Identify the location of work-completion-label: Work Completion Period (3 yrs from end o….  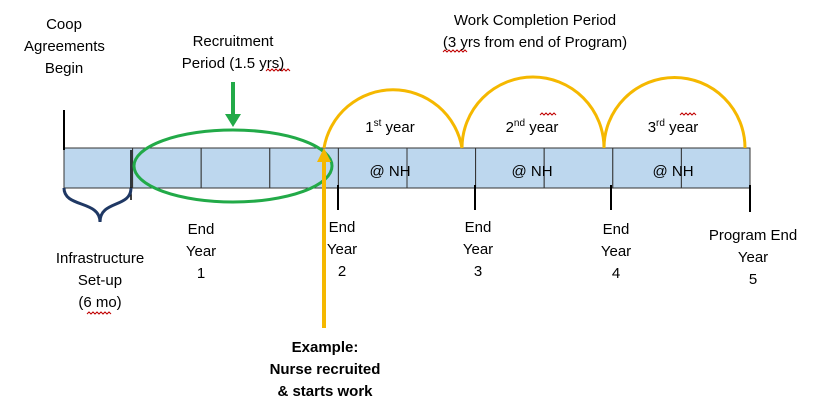
(535, 31).